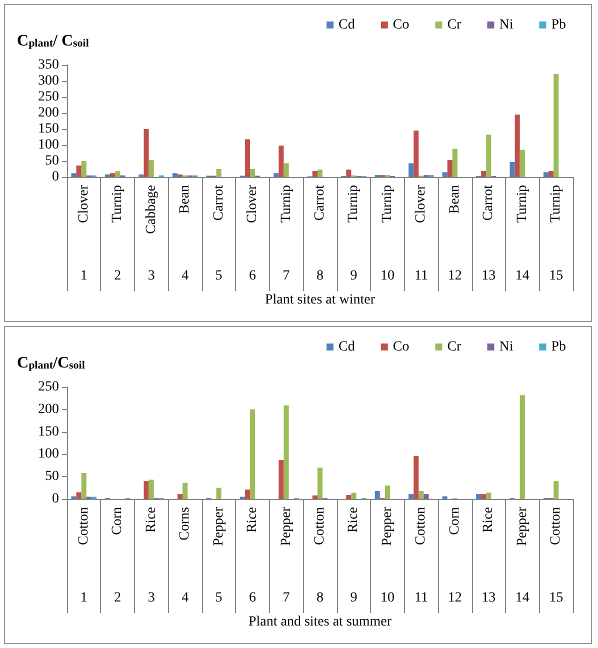 This screenshot has height=648, width=598. Describe the element at coordinates (185, 523) in the screenshot. I see `x-tick-label: Corns` at that location.